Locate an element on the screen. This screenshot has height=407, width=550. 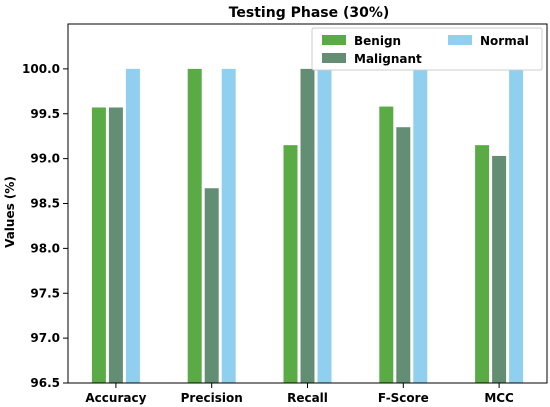
y-axis-title: Values (%) is located at coordinates (10, 212).